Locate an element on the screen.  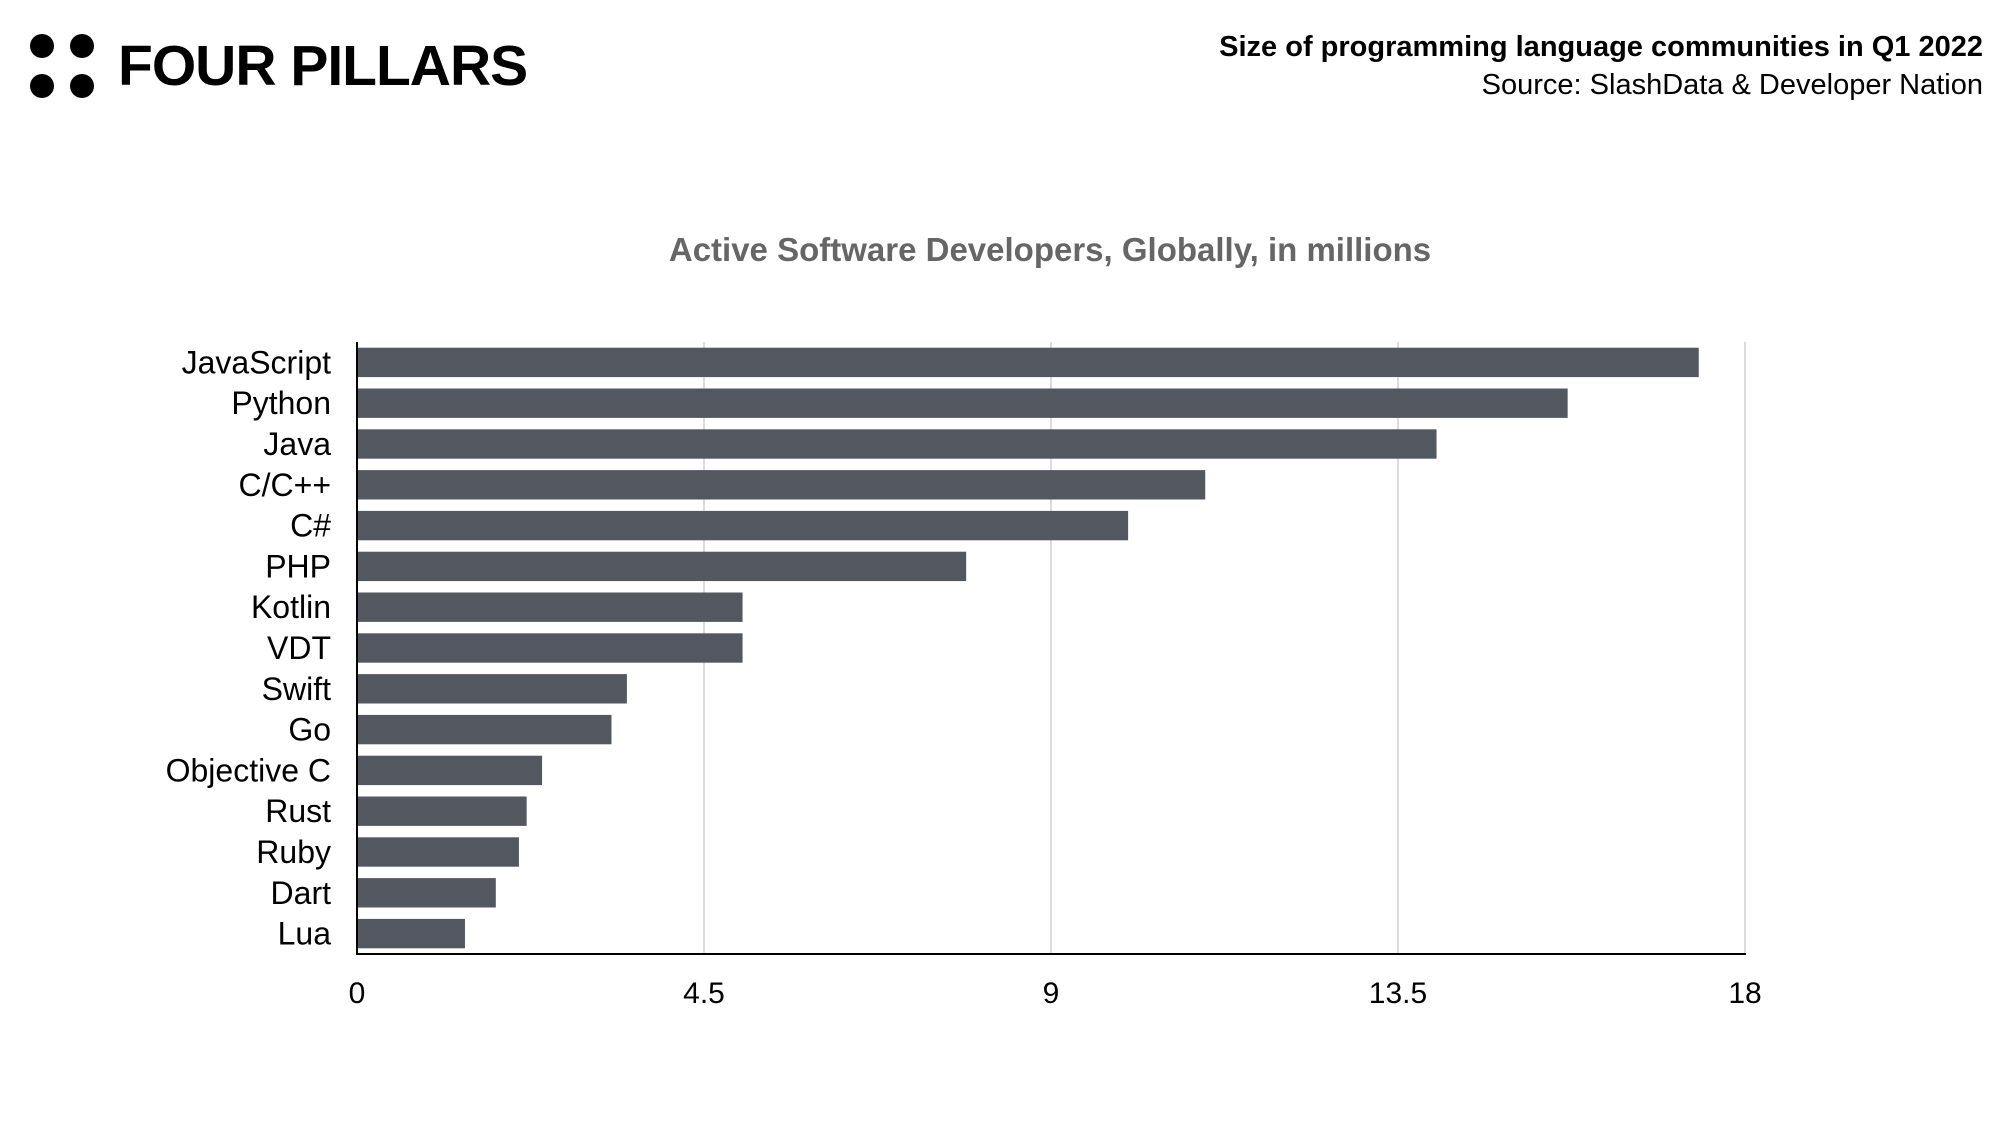
header-source: Source: SlashData & Developer Nation is located at coordinates (1732, 85).